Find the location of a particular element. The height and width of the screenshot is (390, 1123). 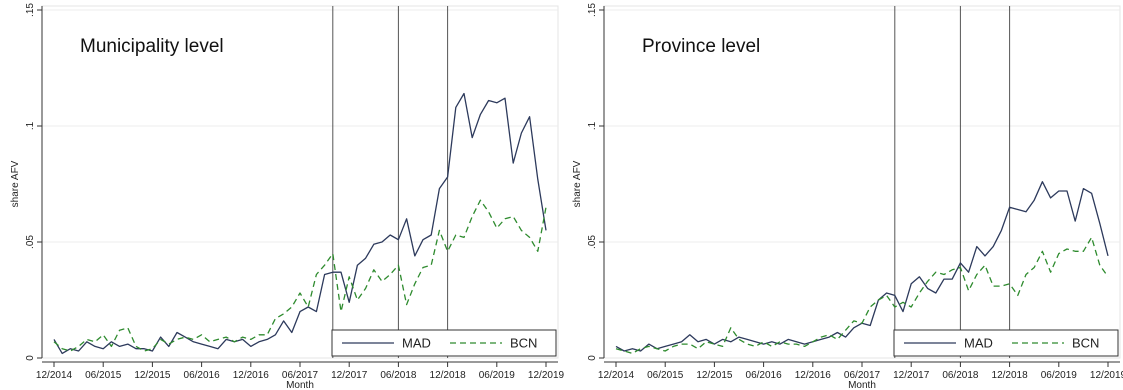

panel-title: Municipality level is located at coordinates (152, 46).